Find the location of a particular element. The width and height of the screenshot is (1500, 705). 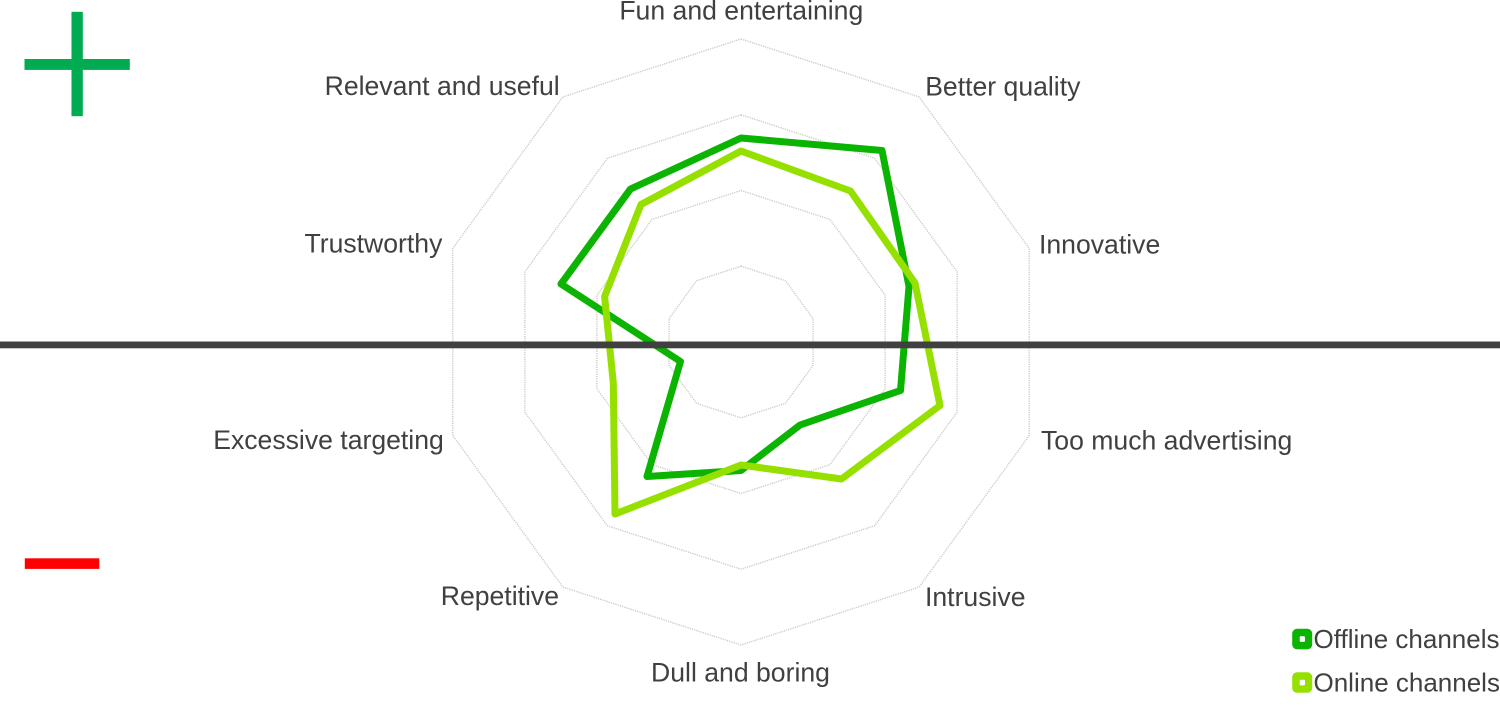

svg-text: Offline channels is located at coordinates (1407, 639).